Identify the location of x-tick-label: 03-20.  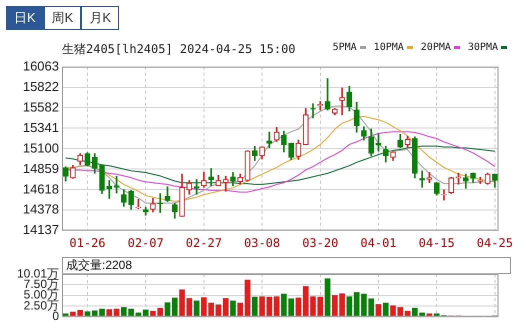
(320, 243).